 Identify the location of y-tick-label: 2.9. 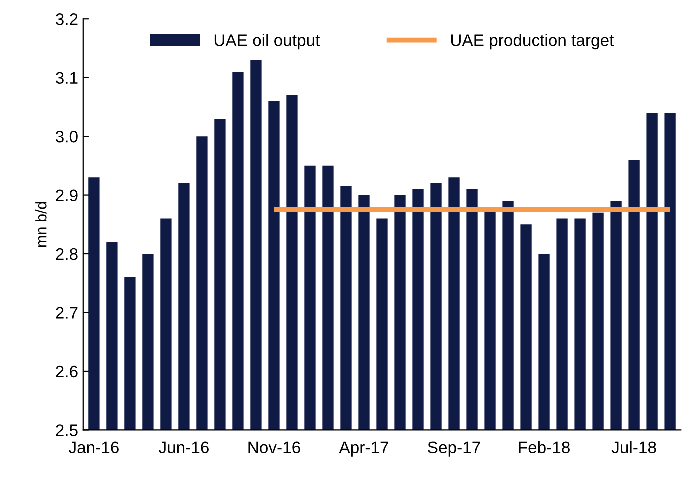
(67, 196).